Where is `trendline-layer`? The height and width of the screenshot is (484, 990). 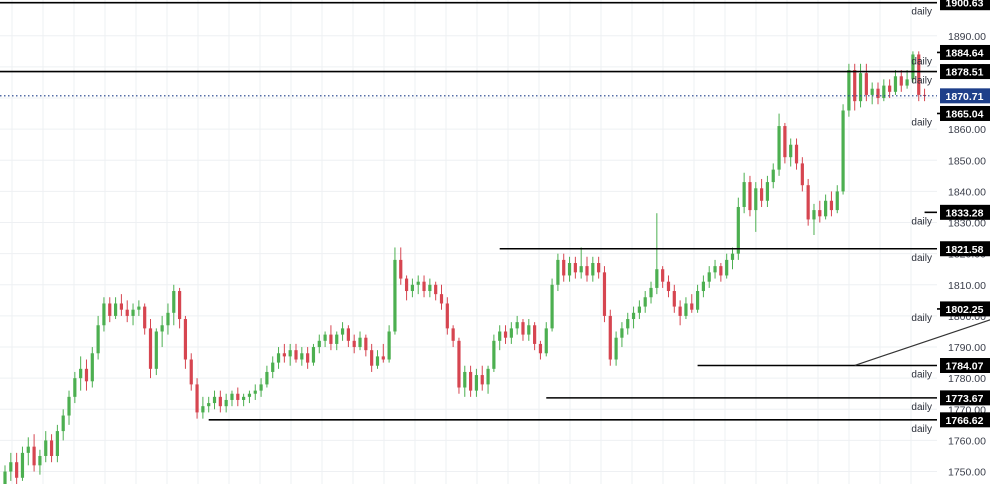 trendline-layer is located at coordinates (922, 264).